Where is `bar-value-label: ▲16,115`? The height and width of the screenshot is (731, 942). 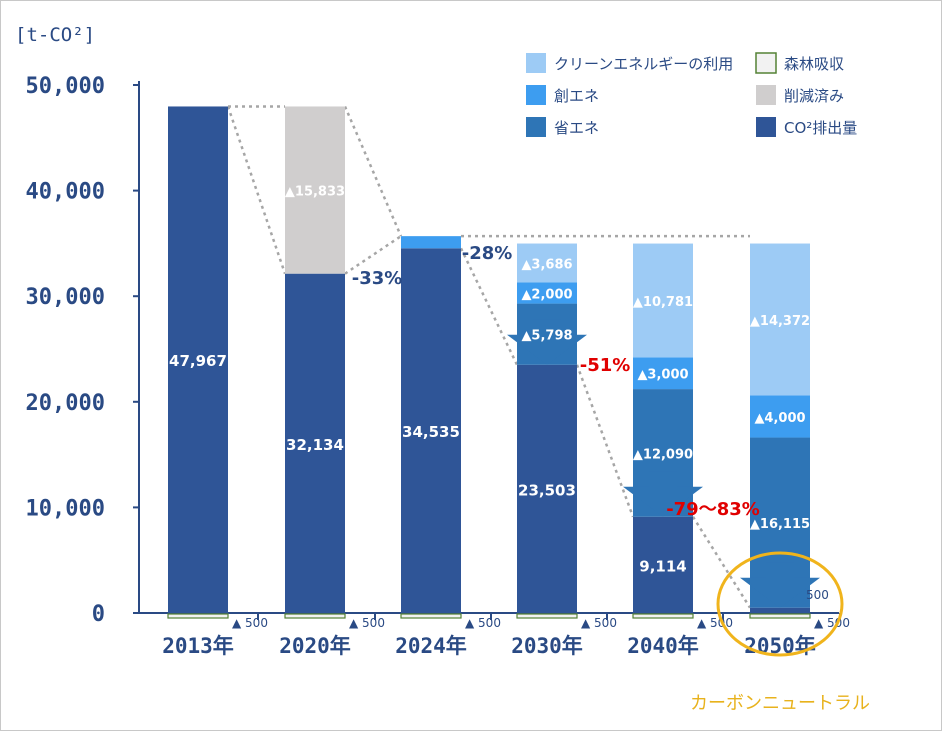
bar-value-label: ▲16,115 is located at coordinates (780, 524).